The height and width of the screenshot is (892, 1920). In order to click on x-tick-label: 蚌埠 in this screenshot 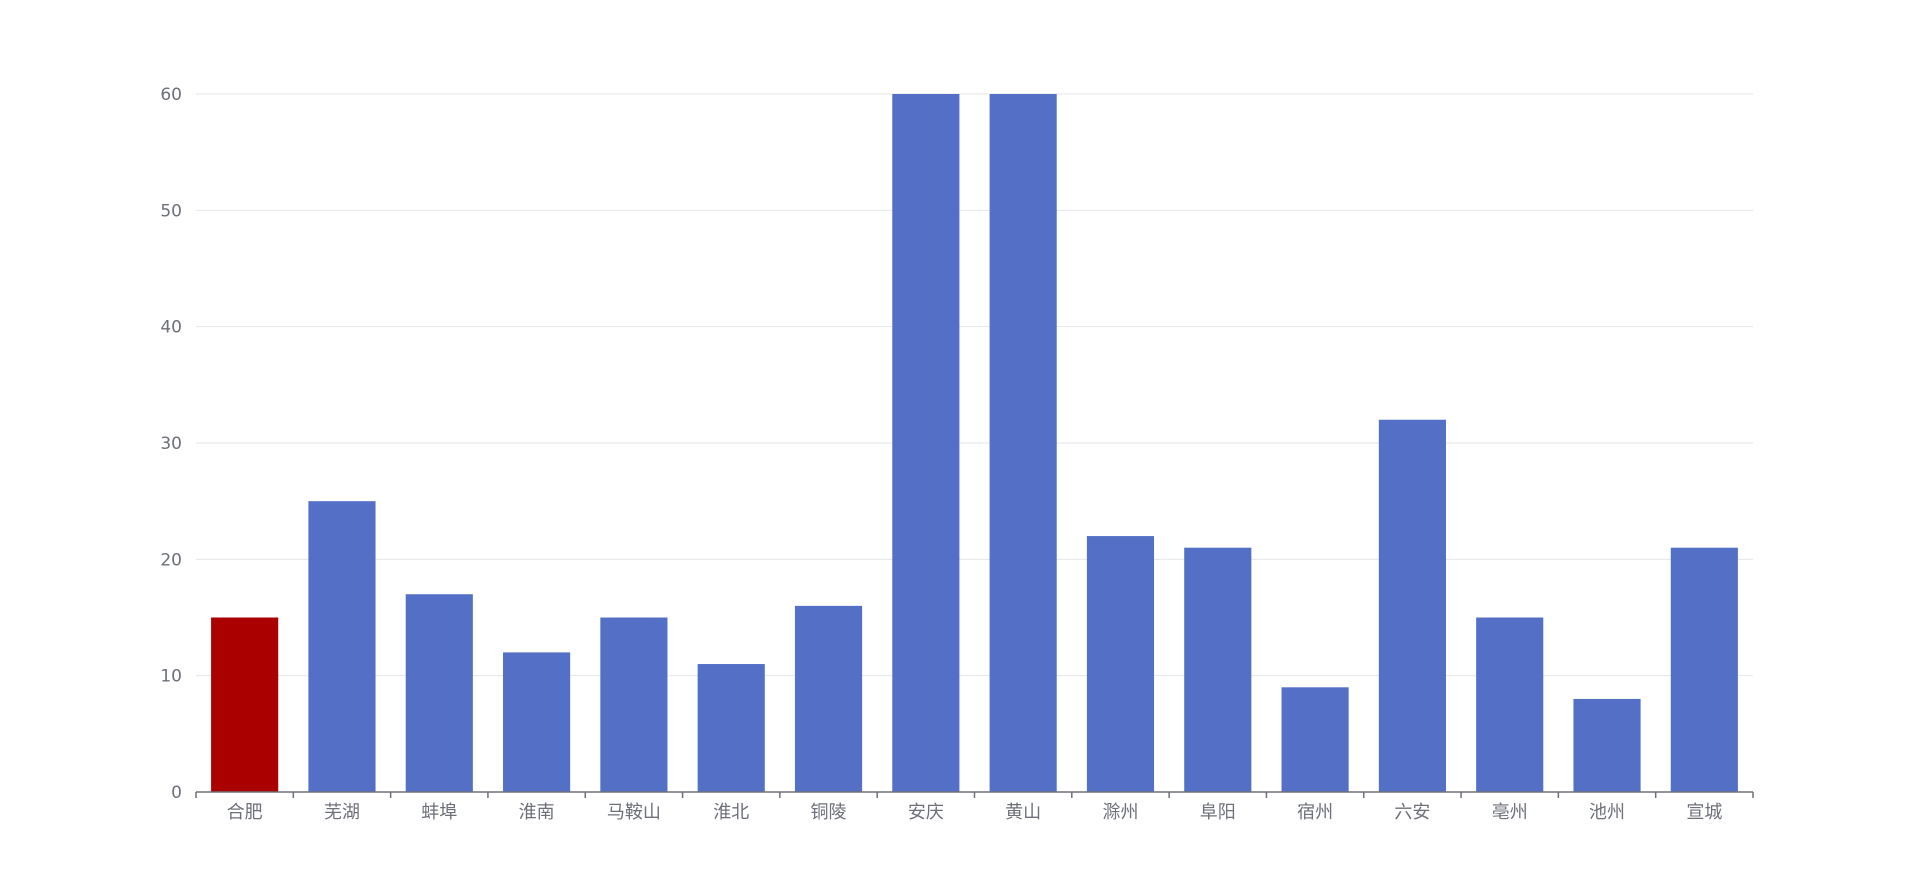, I will do `click(439, 812)`.